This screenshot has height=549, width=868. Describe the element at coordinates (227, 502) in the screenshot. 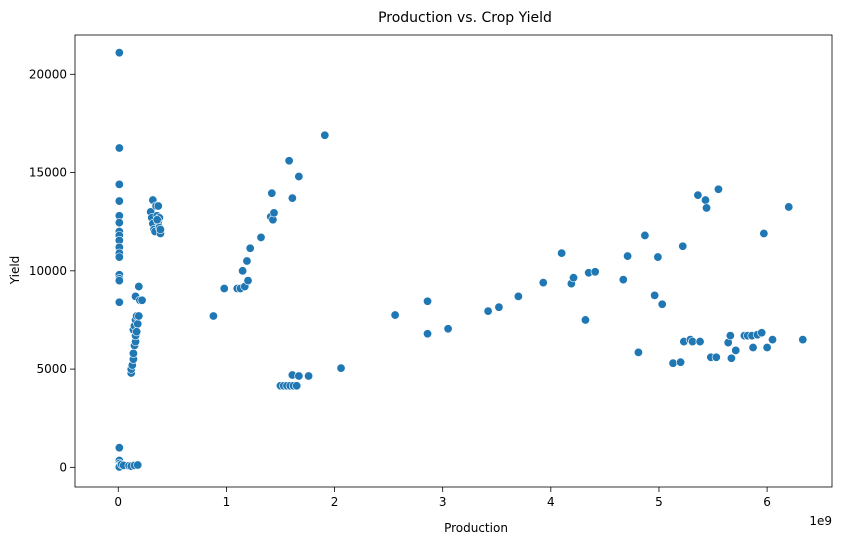

I see `x-tick-label: 1` at that location.